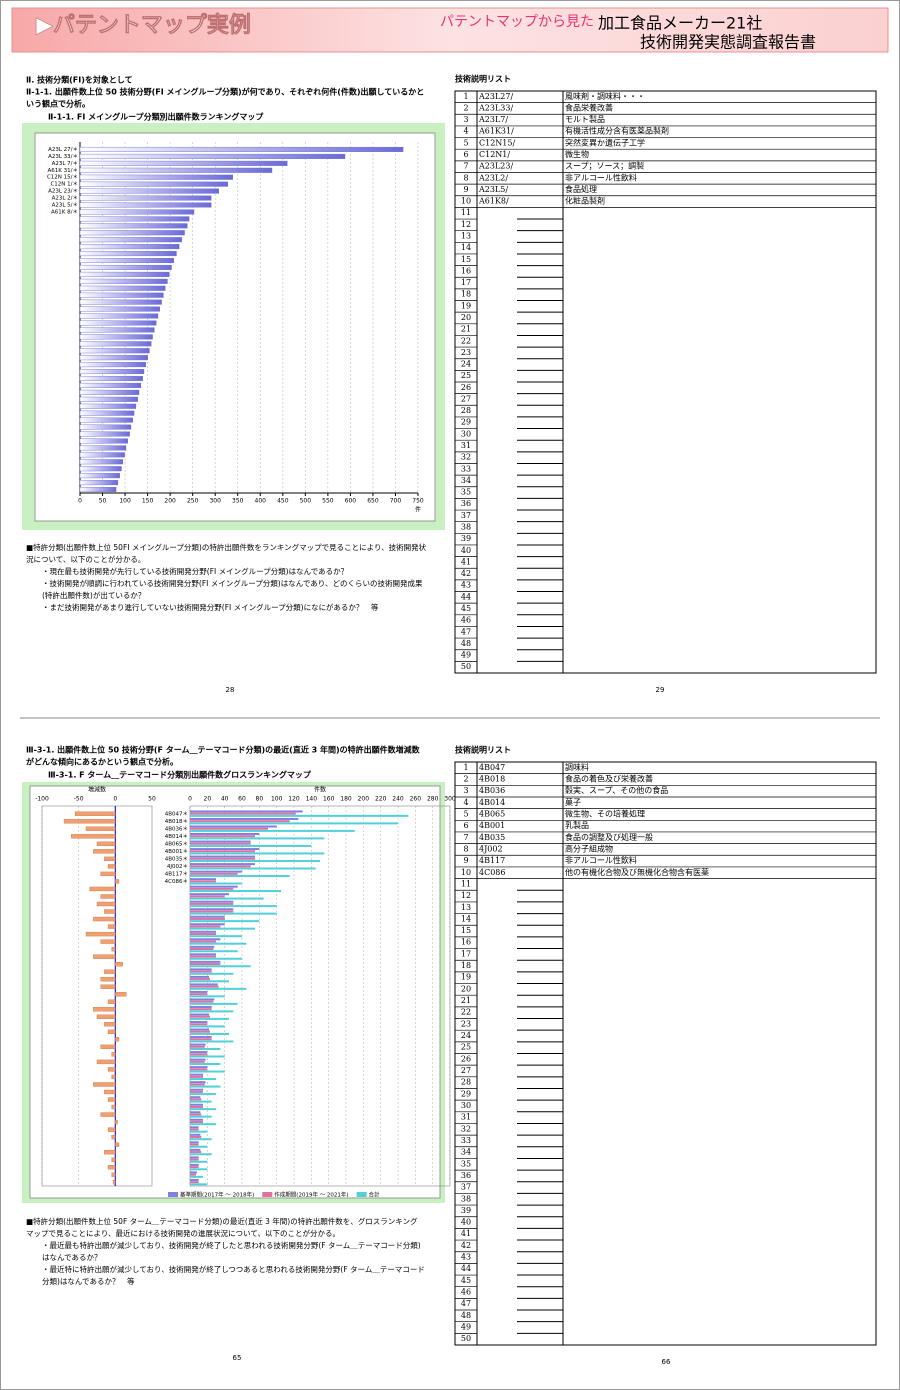 Image resolution: width=900 pixels, height=1390 pixels. What do you see at coordinates (466, 329) in the screenshot?
I see `row-number: 21` at bounding box center [466, 329].